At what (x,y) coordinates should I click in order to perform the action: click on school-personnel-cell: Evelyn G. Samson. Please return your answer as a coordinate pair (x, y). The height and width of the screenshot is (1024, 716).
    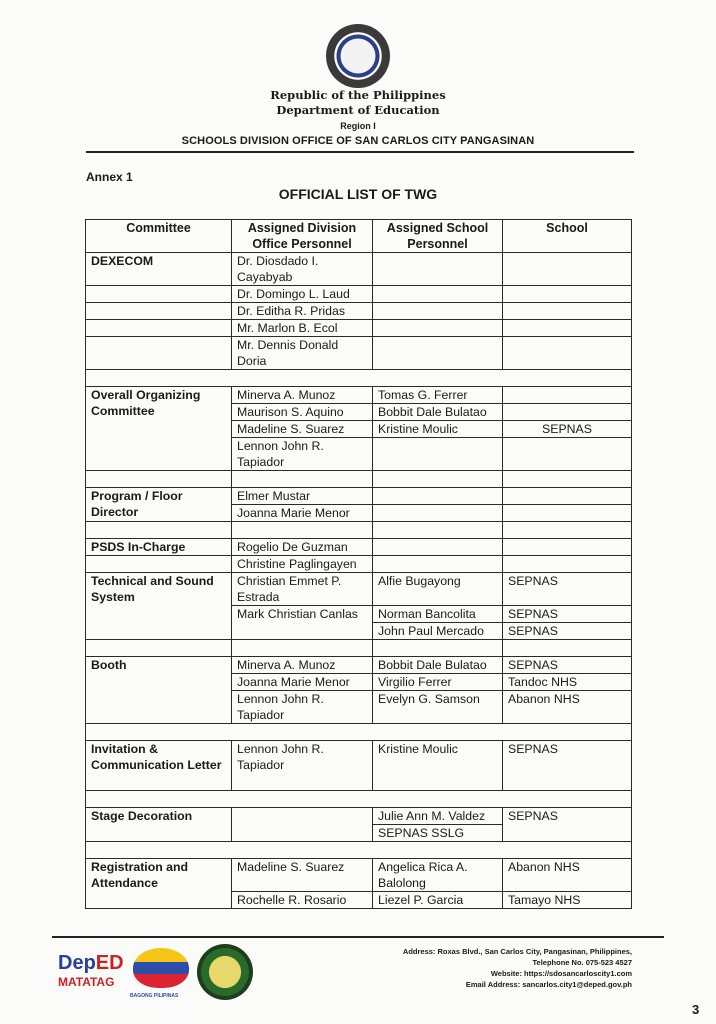
    Looking at the image, I should click on (437, 707).